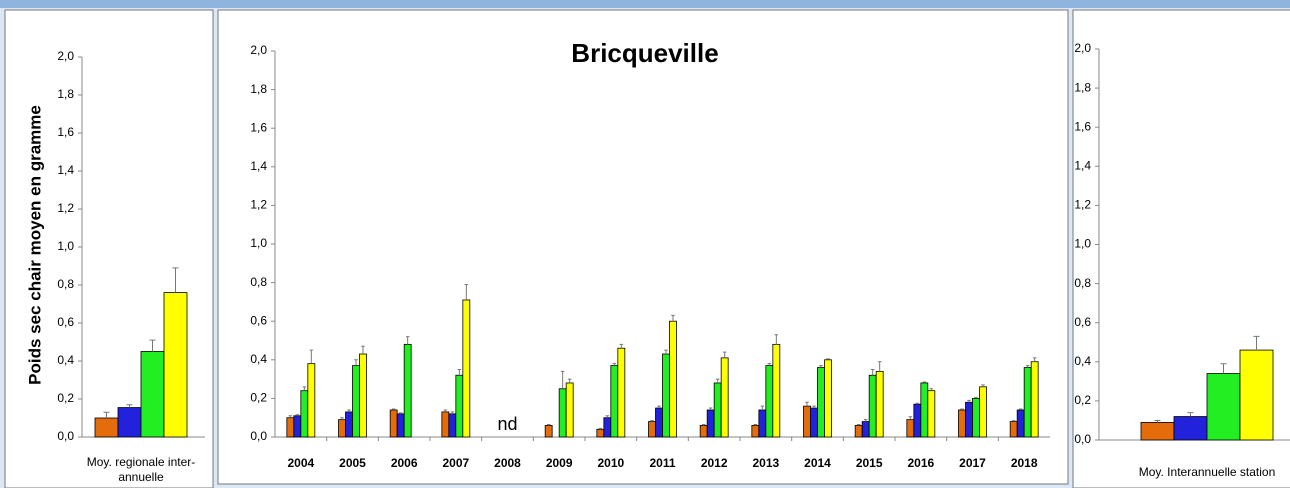 This screenshot has height=488, width=1290. What do you see at coordinates (258, 89) in the screenshot?
I see `y-tick-label: 1,8` at bounding box center [258, 89].